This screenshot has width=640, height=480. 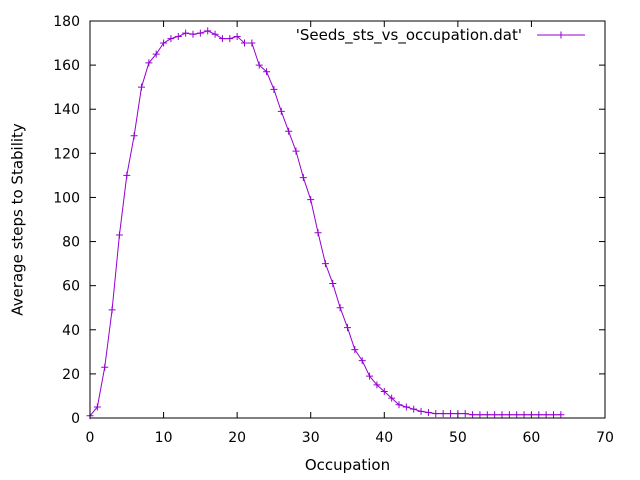 What do you see at coordinates (71, 331) in the screenshot?
I see `y-tick-label: 40` at bounding box center [71, 331].